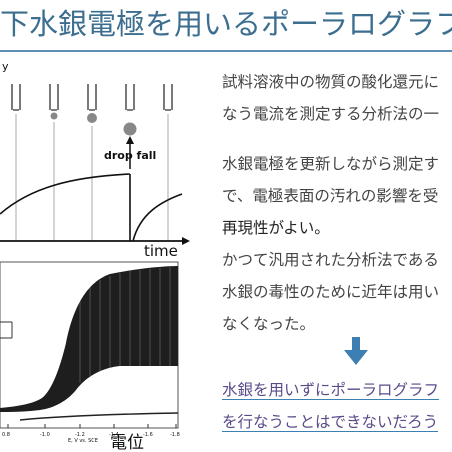  I want to click on tick-label: -1.4, so click(114, 435).